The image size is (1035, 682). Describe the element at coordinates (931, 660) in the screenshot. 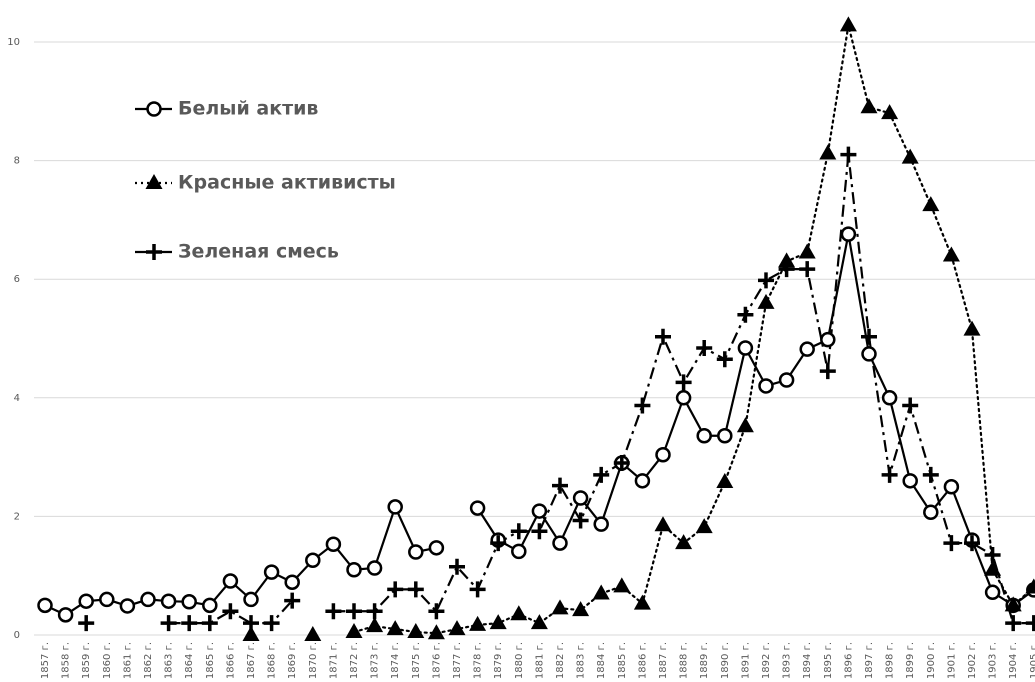

I see `x-tick-label: 1900 г.` at that location.